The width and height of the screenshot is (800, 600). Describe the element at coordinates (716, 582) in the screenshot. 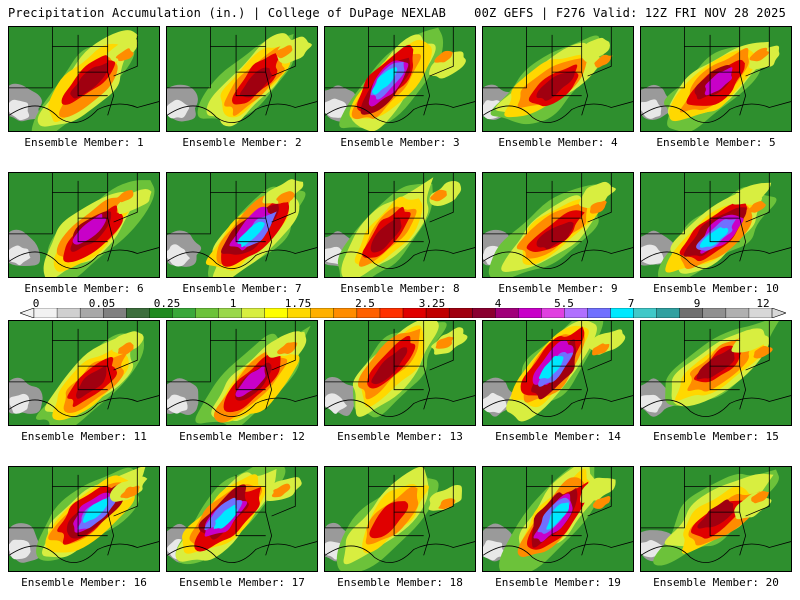

I see `ensemble-member-caption: Ensemble Member: 20` at that location.